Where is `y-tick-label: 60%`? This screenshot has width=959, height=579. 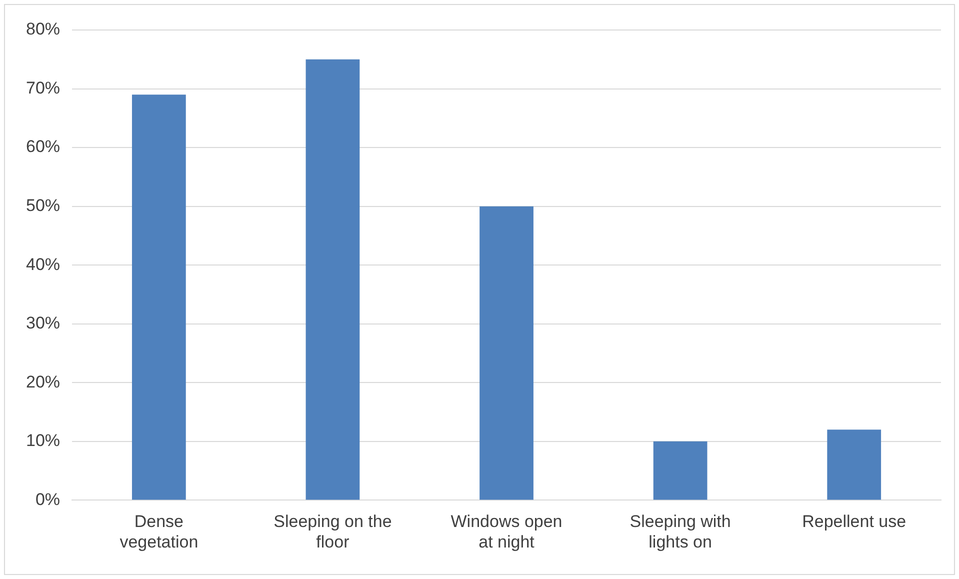 y-tick-label: 60% is located at coordinates (43, 146).